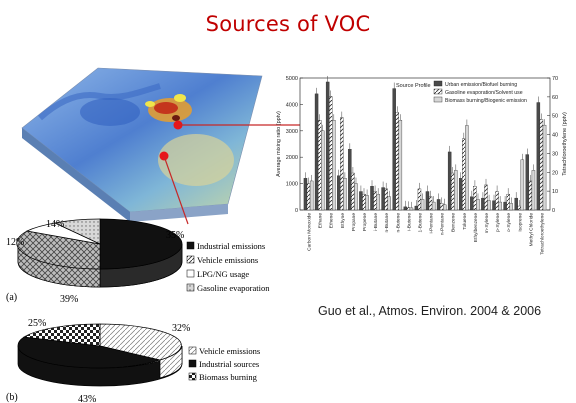 The width and height of the screenshot is (576, 403). I want to click on bar-chart-ytick-right-label: 50, so click(555, 117).